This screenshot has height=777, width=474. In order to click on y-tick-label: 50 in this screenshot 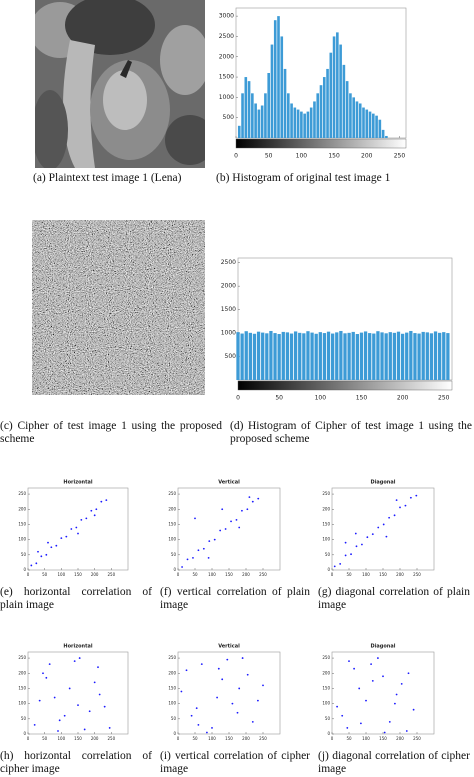, I will do `click(24, 718)`.